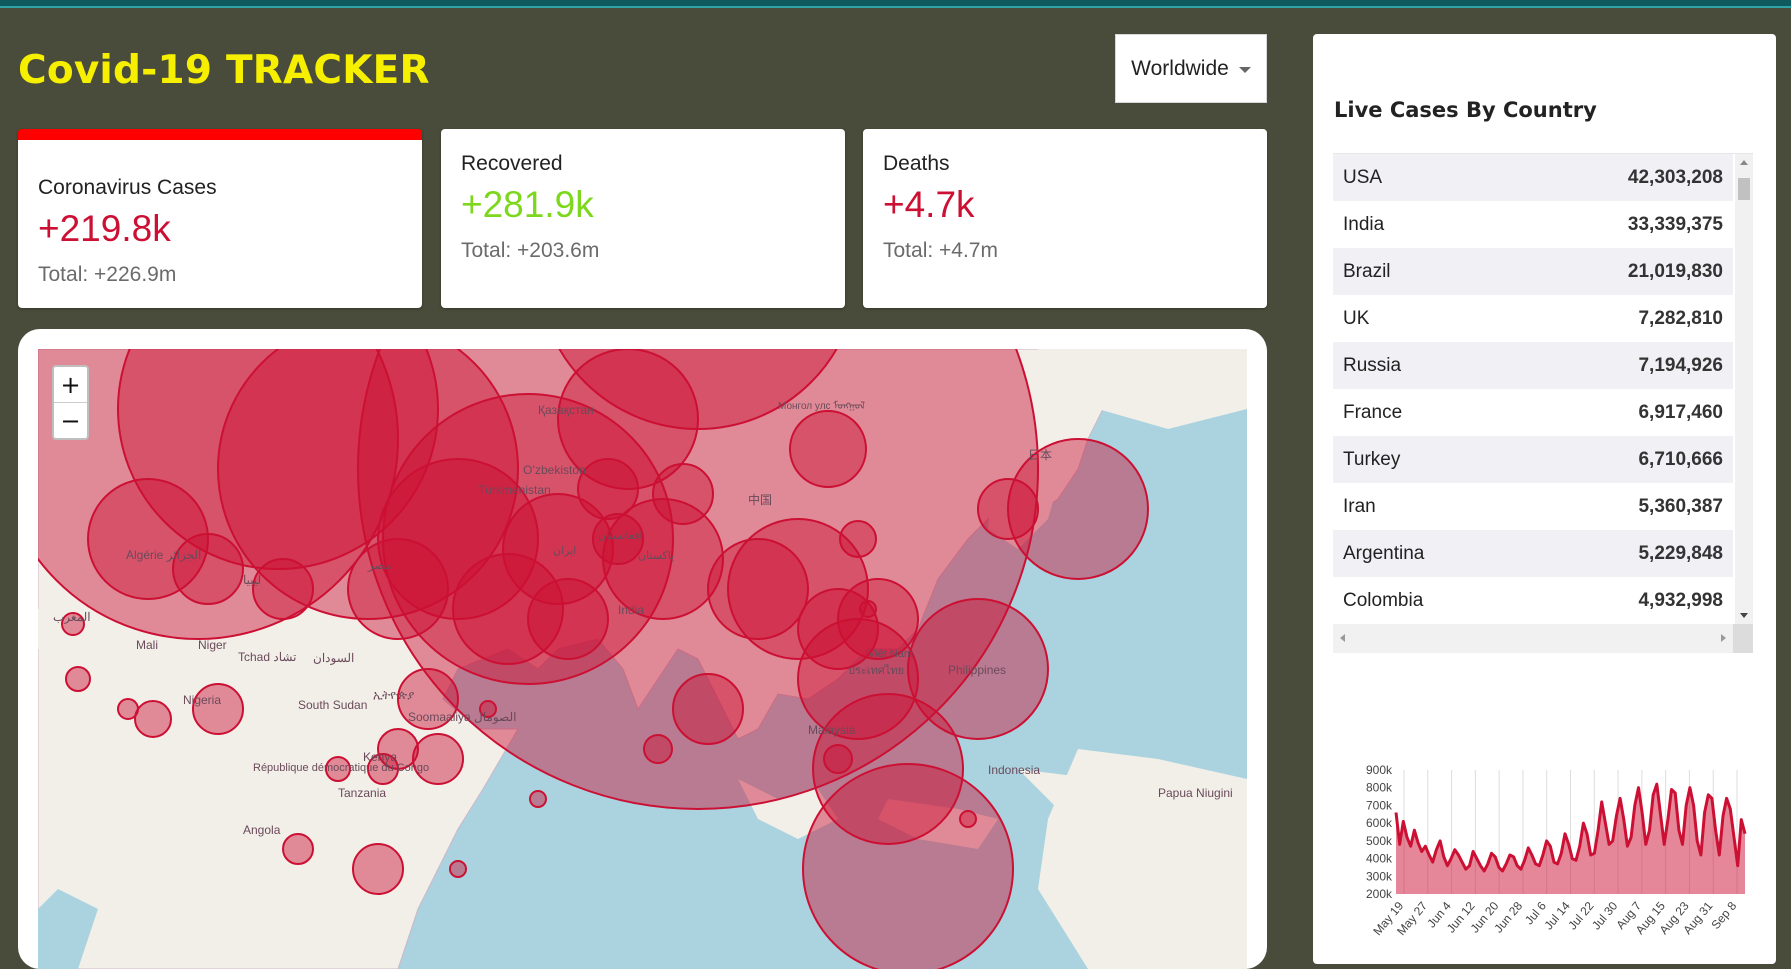 The height and width of the screenshot is (969, 1791). Describe the element at coordinates (1533, 177) in the screenshot. I see `table-row: USA 42,303,208` at that location.